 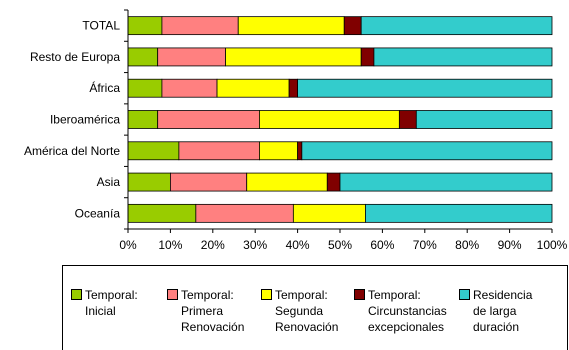 I want to click on legend-item: Temporal: Inicial, so click(x=104, y=303).